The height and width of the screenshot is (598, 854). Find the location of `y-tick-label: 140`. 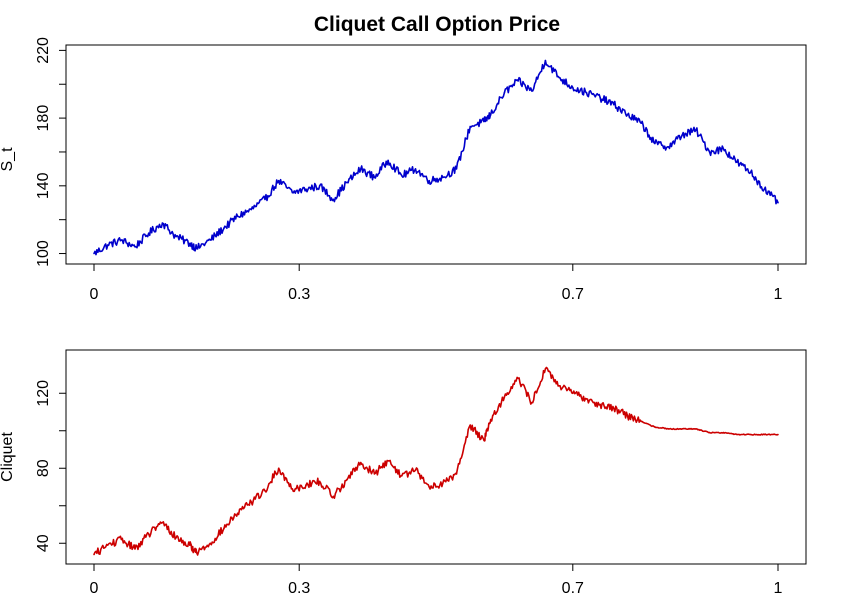

y-tick-label: 140 is located at coordinates (43, 185).